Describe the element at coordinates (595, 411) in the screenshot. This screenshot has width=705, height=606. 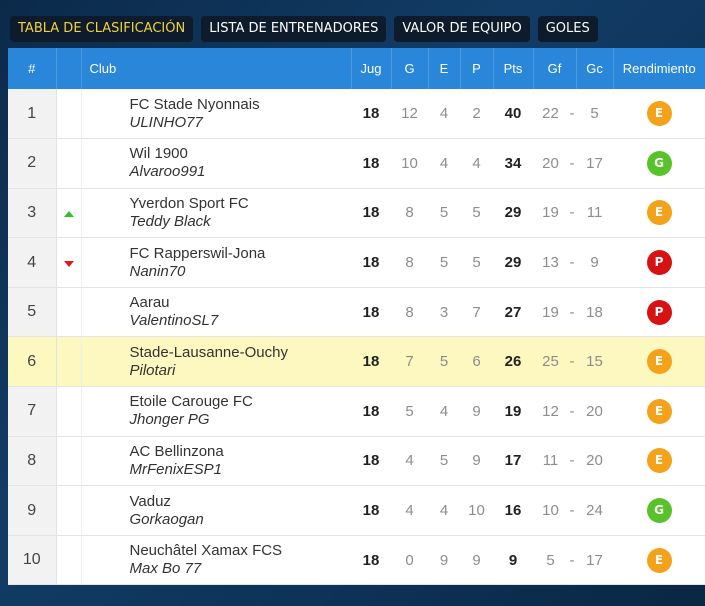
I see `goals-against-cell: 20` at that location.